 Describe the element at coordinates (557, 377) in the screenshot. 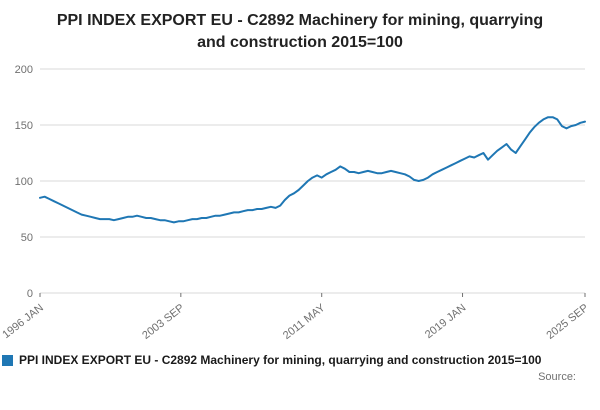

I see `source-label: Source:` at that location.